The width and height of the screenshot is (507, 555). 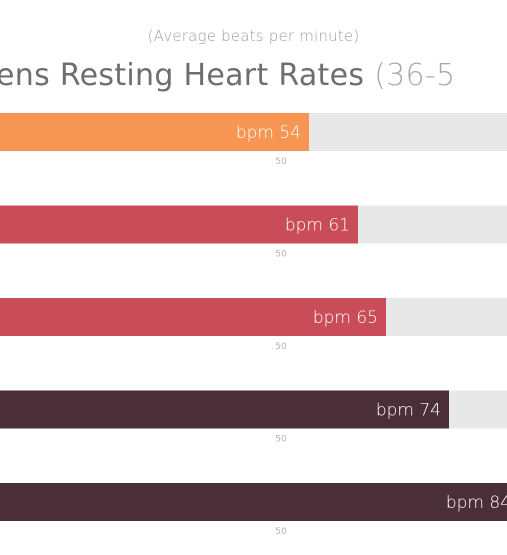 I want to click on tick-label-1: 50, so click(x=281, y=162).